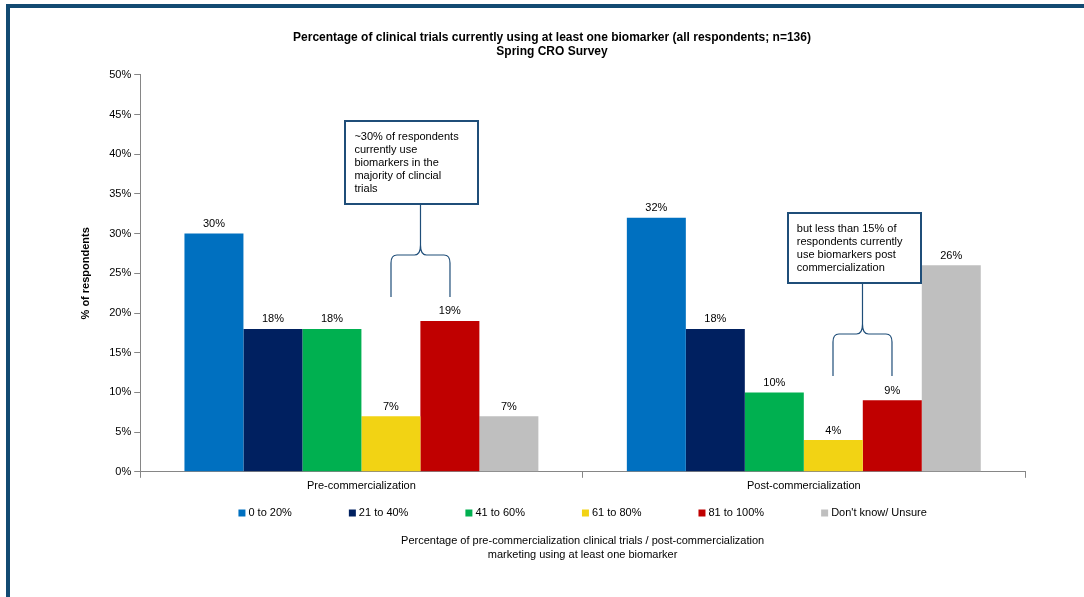  I want to click on data-label: 26%, so click(951, 254).